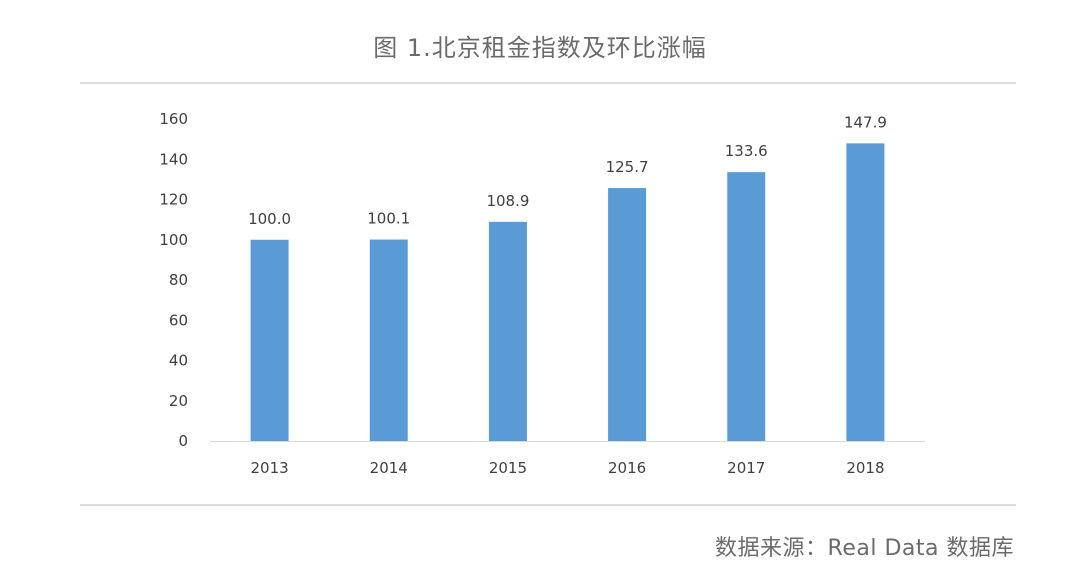 This screenshot has width=1080, height=586. I want to click on y-tick-label: 80, so click(178, 280).